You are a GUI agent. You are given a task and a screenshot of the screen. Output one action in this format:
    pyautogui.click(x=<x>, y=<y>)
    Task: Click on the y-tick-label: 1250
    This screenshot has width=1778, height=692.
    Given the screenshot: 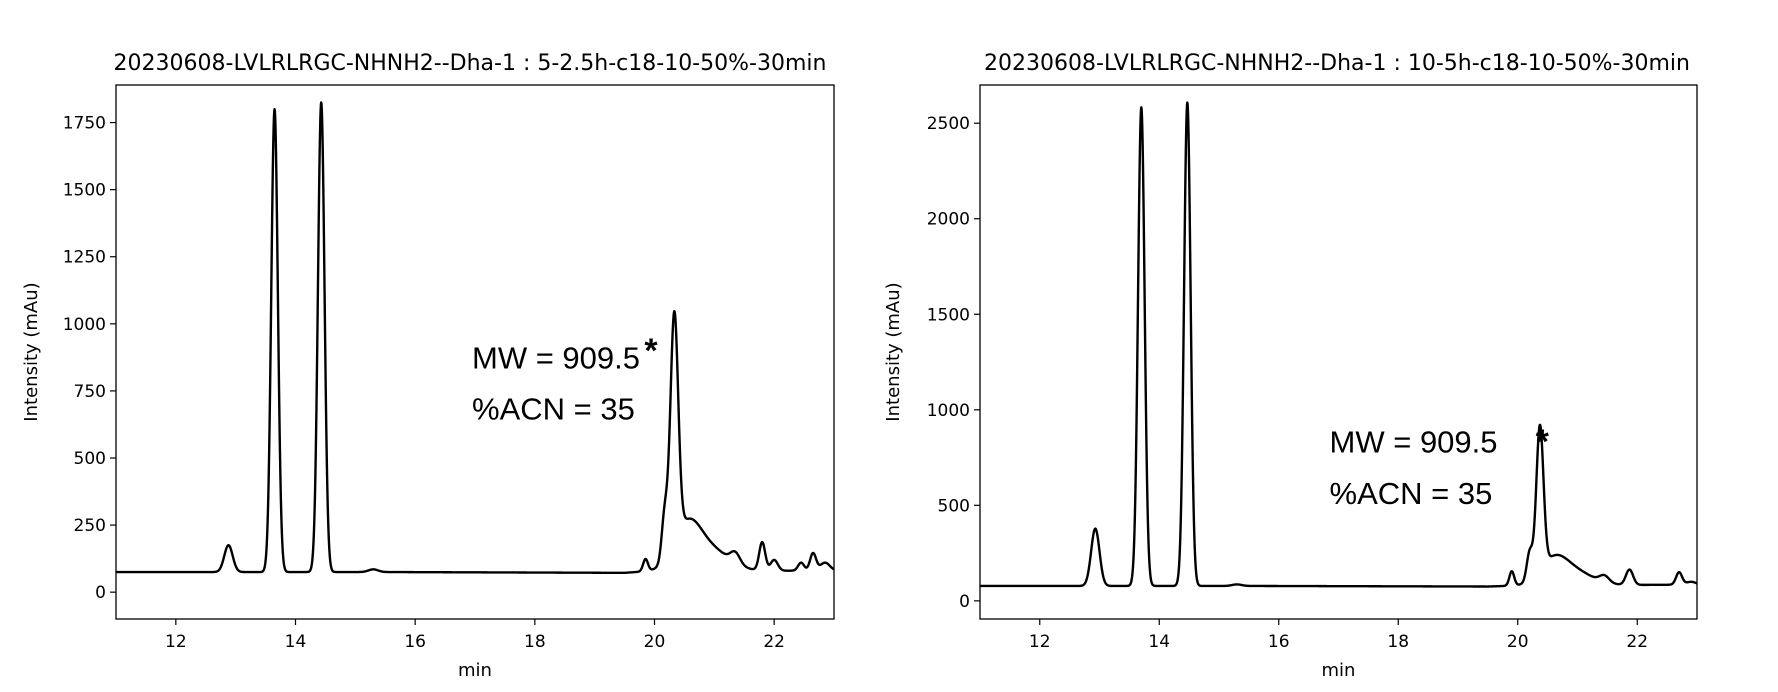 What is the action you would take?
    pyautogui.click(x=84, y=258)
    